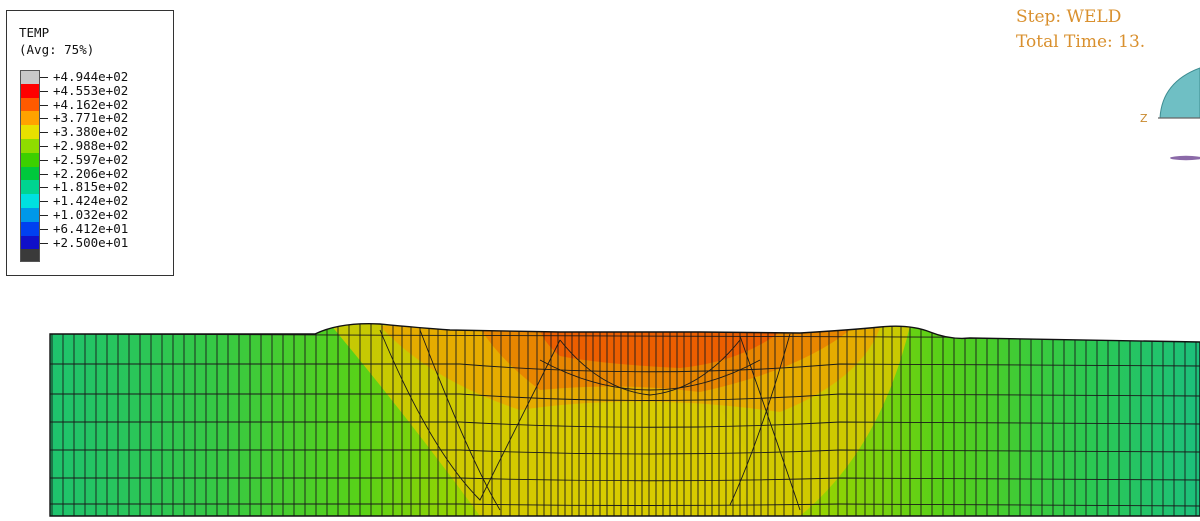  Describe the element at coordinates (91, 90) in the screenshot. I see `legend-level-label: +4.553e+02` at that location.